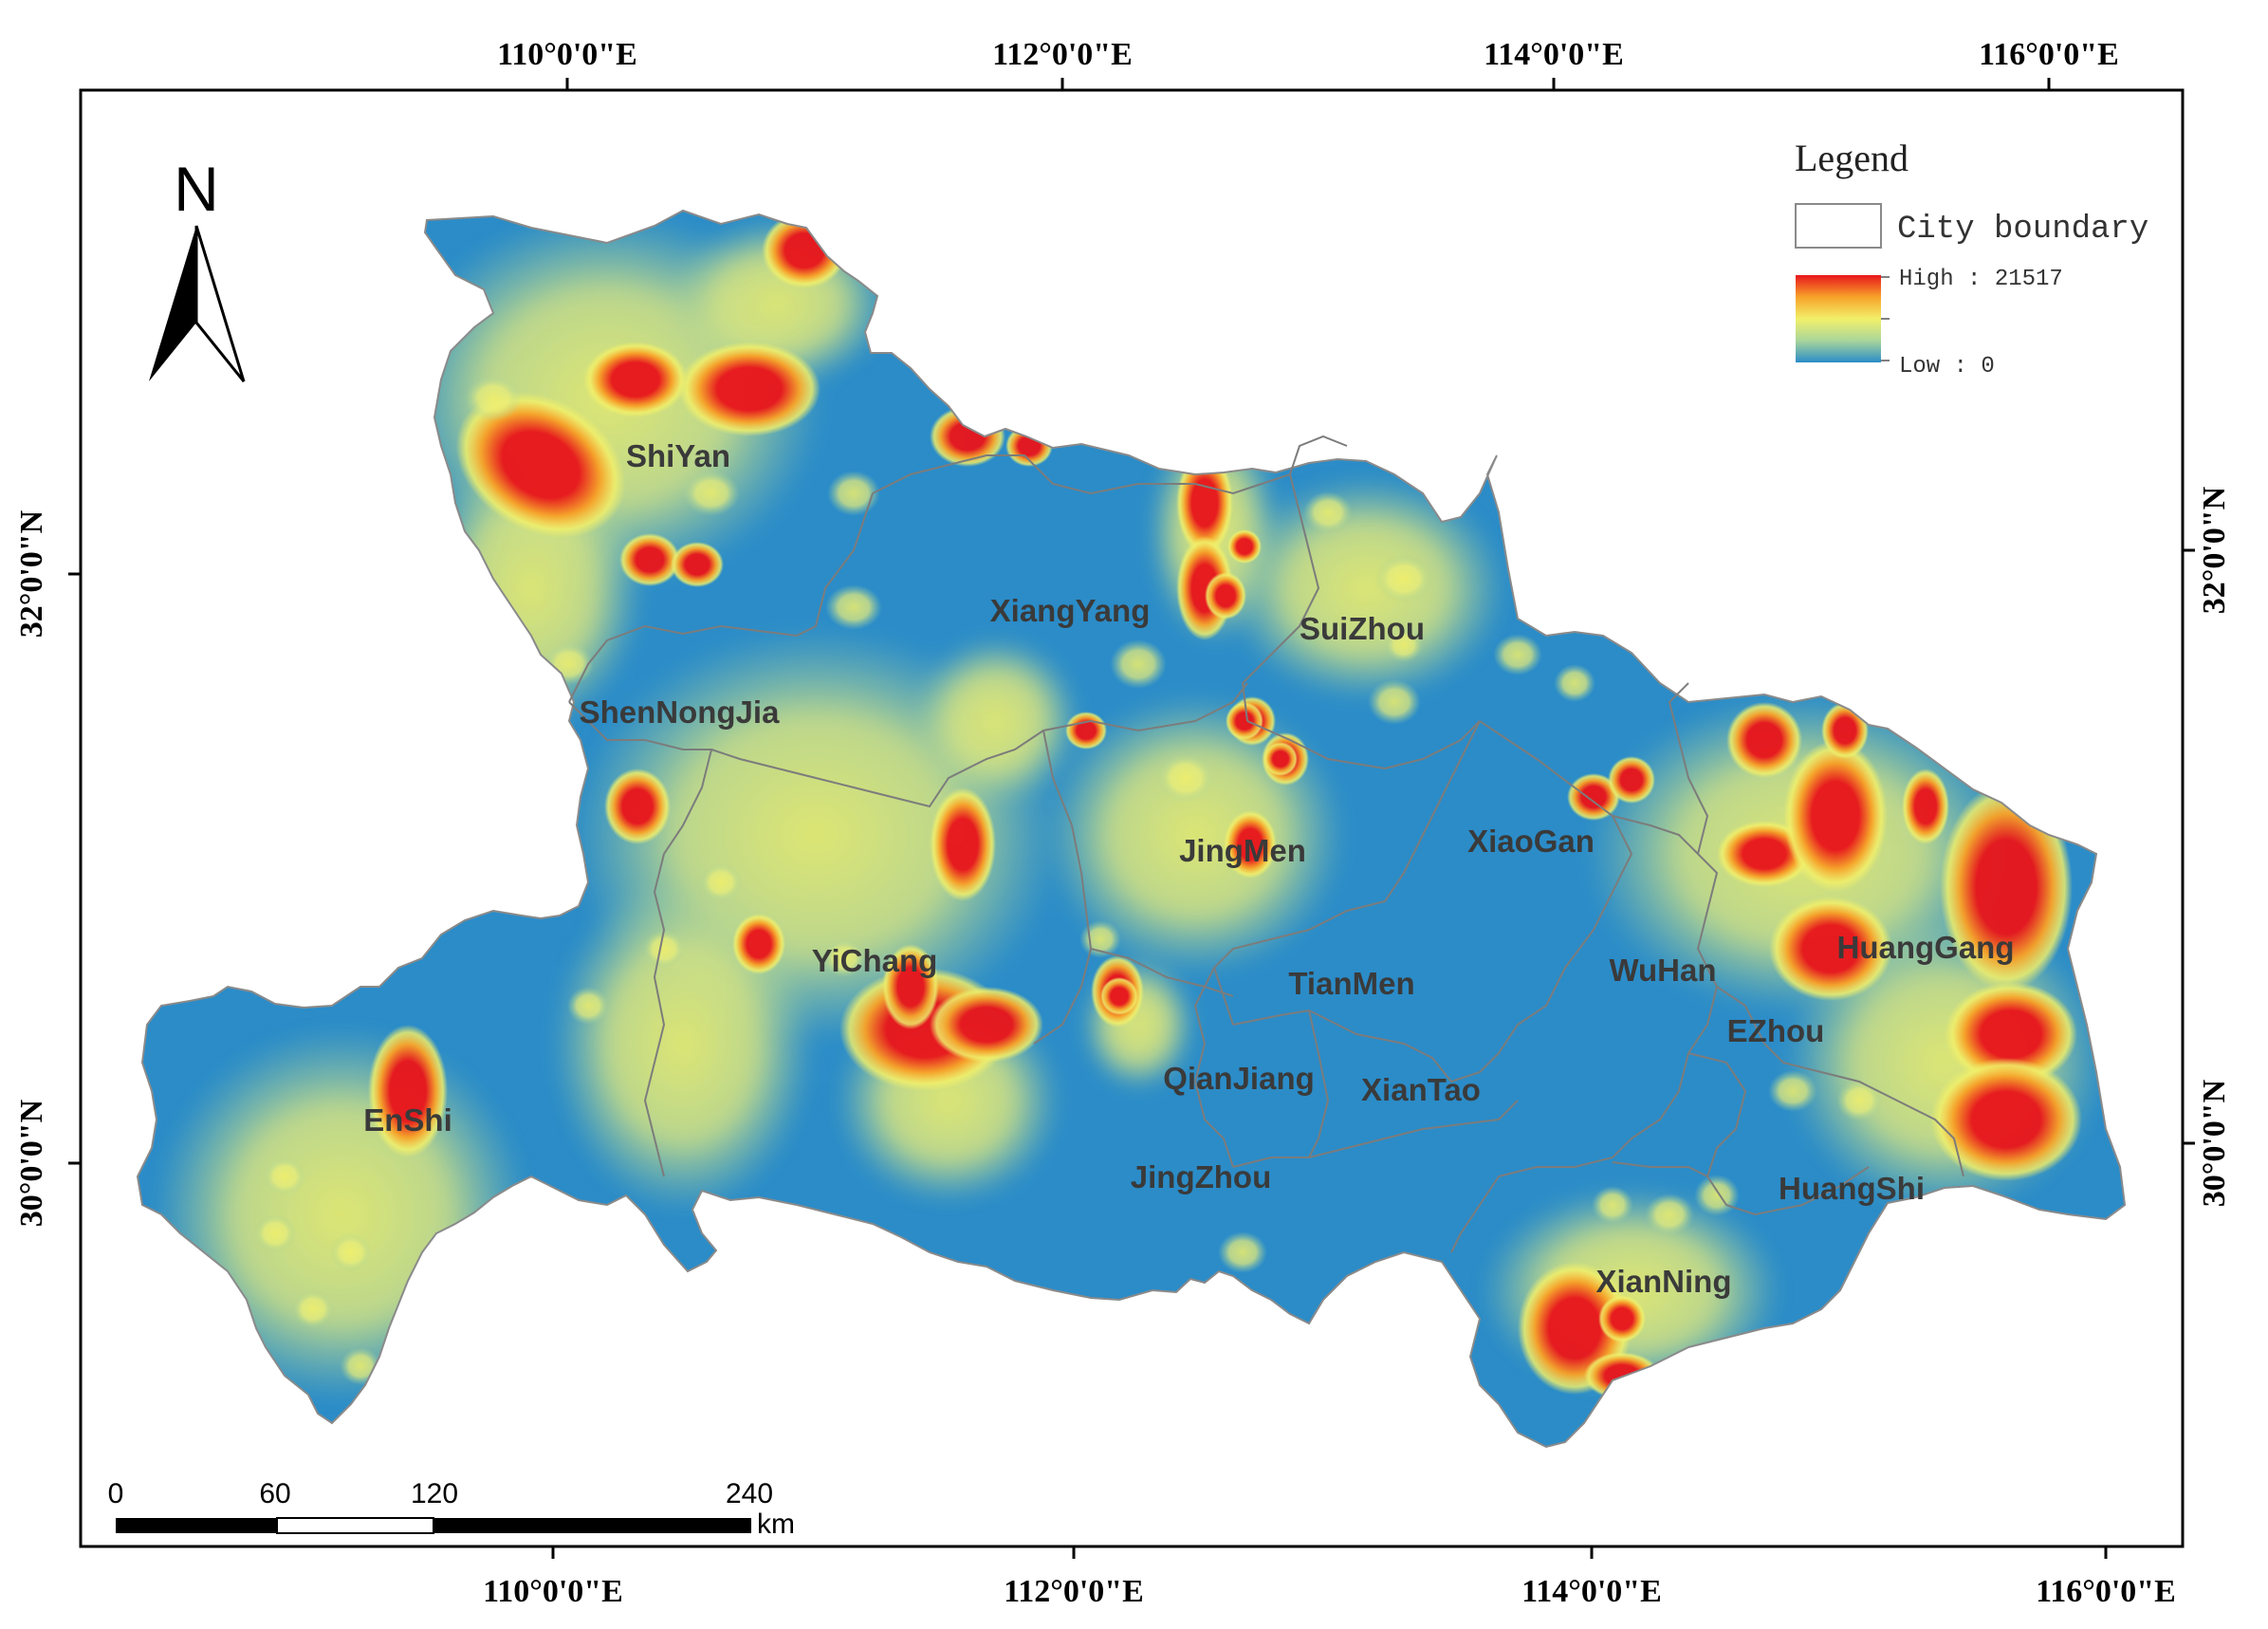 This screenshot has height=1629, width=2268. I want to click on north-arrow: N, so click(197, 268).